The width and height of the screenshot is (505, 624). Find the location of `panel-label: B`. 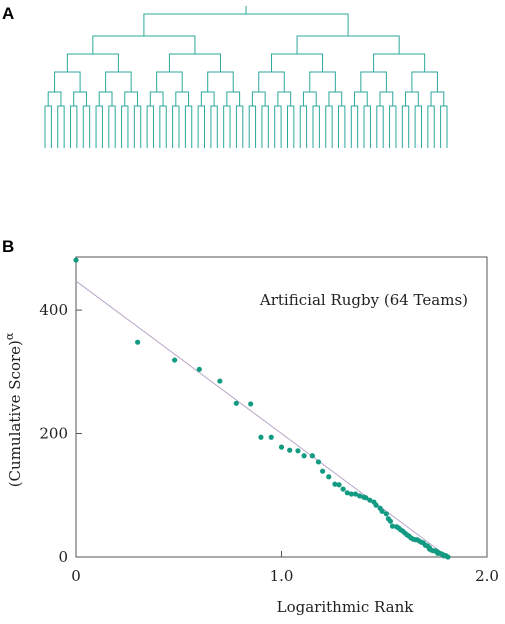

panel-label: B is located at coordinates (8, 246).